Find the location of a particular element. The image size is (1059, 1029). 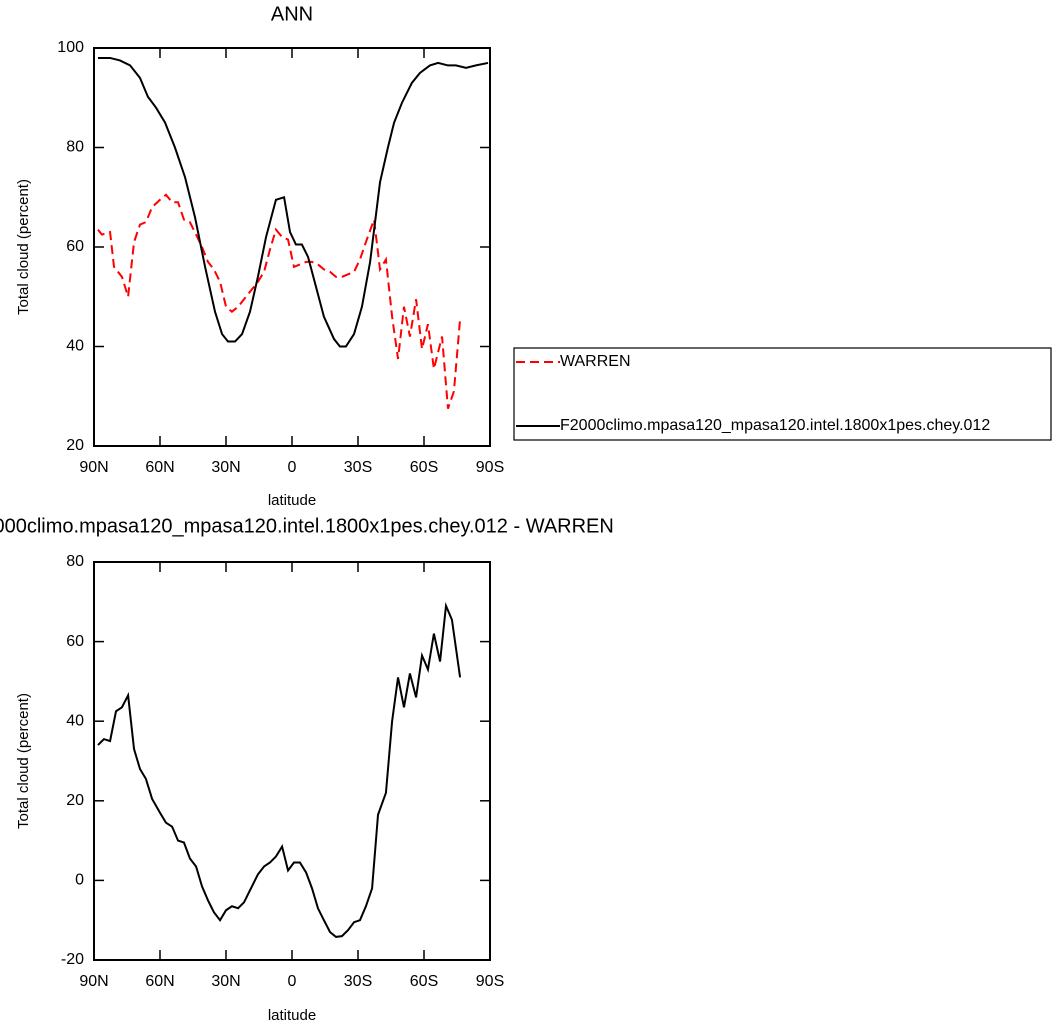

y-tick-label: 100 is located at coordinates (70, 47).